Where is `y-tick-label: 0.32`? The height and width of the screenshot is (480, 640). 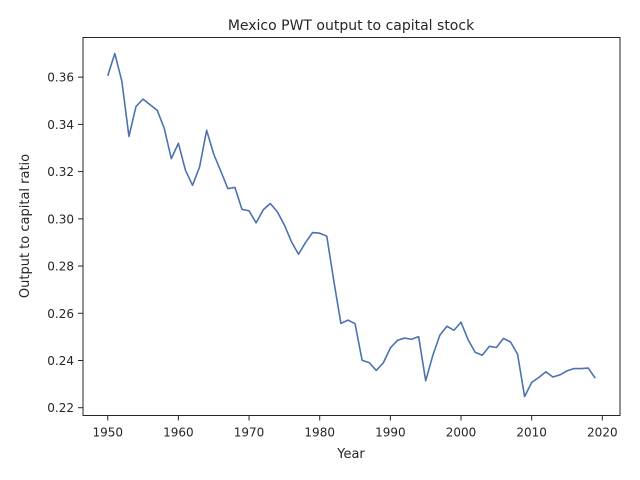 y-tick-label: 0.32 is located at coordinates (60, 172).